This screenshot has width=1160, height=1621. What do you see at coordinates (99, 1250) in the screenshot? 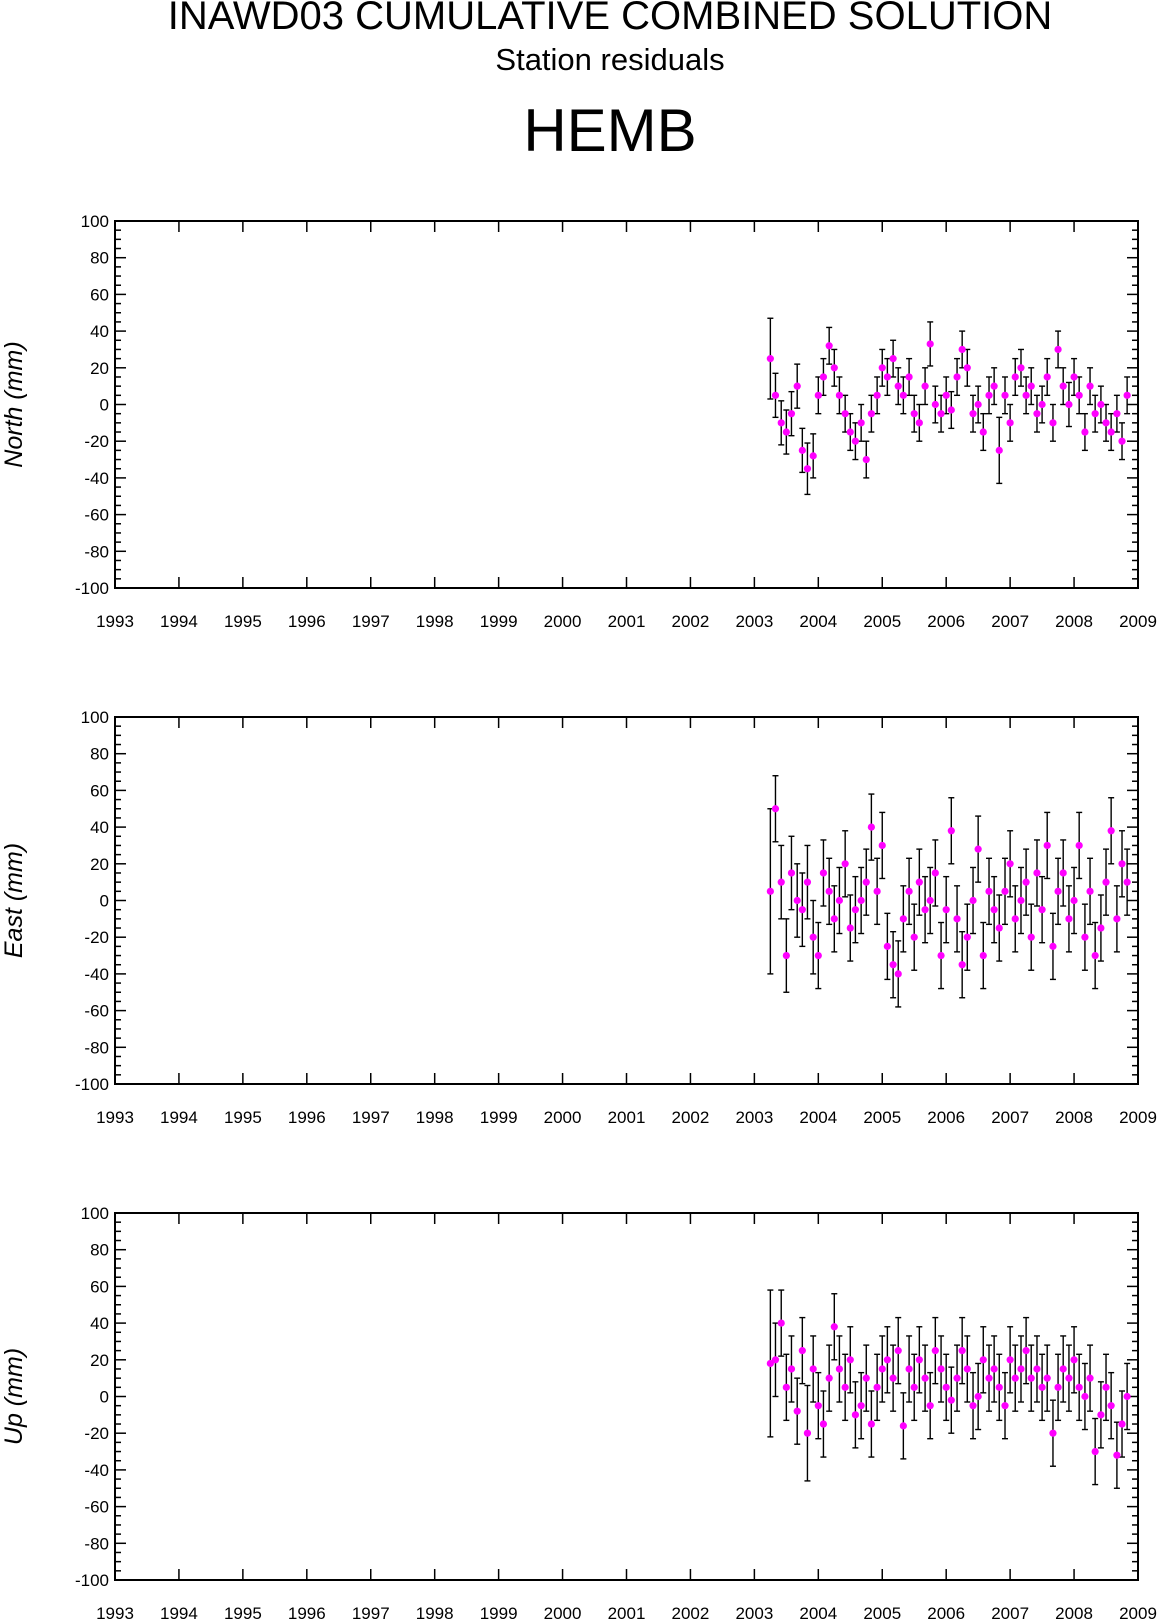
I see `y-tick-label: 80` at bounding box center [99, 1250].